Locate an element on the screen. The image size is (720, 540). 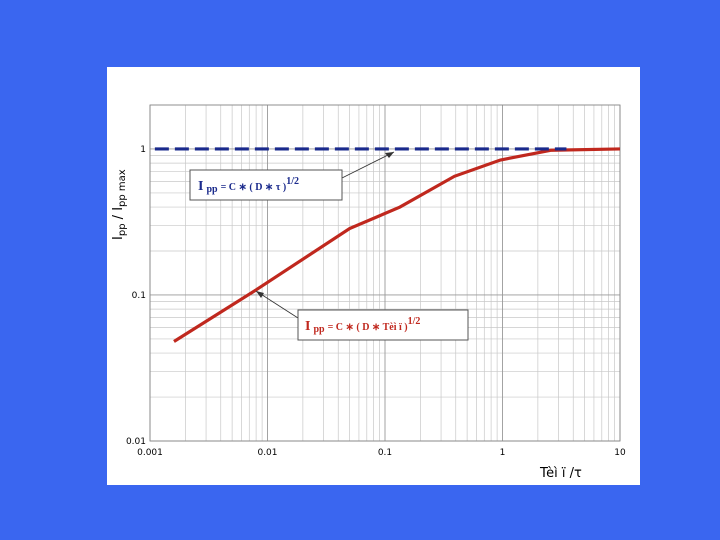
ylabel-sub: pp max is located at coordinates (122, 188).